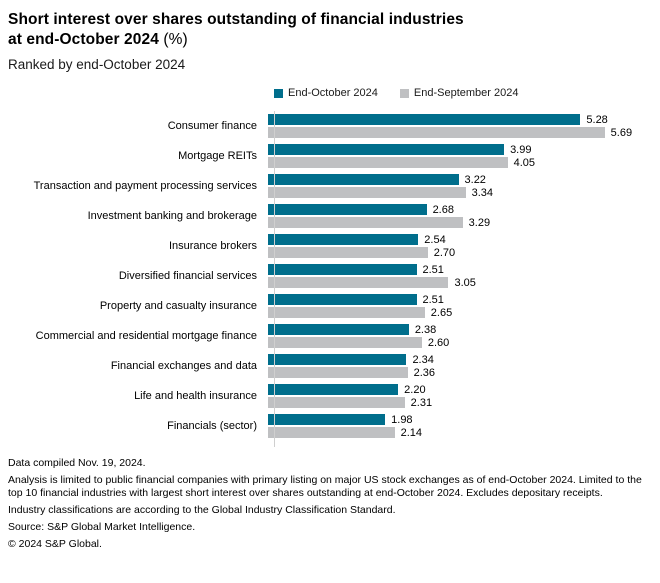 This screenshot has width=660, height=583. I want to click on chart-row: Consumer finance 5.28 5.69, so click(330, 126).